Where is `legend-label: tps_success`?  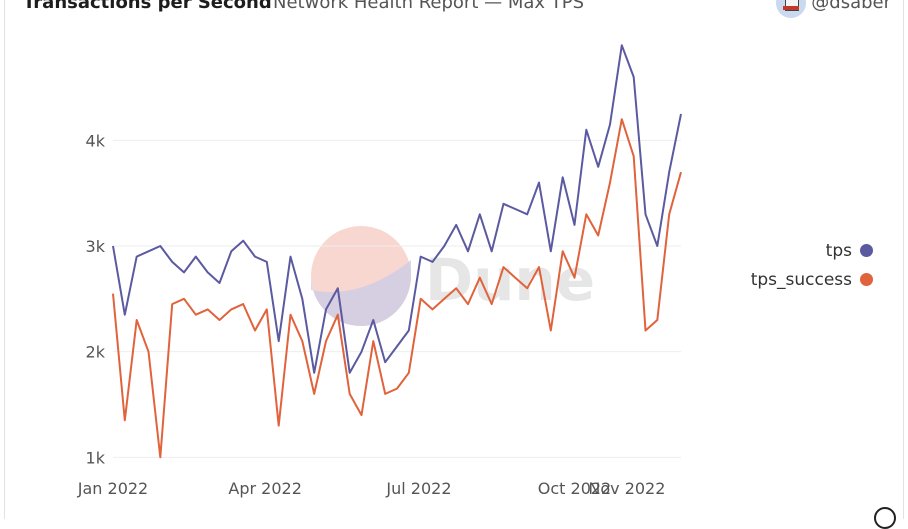
legend-label: tps_success is located at coordinates (801, 279).